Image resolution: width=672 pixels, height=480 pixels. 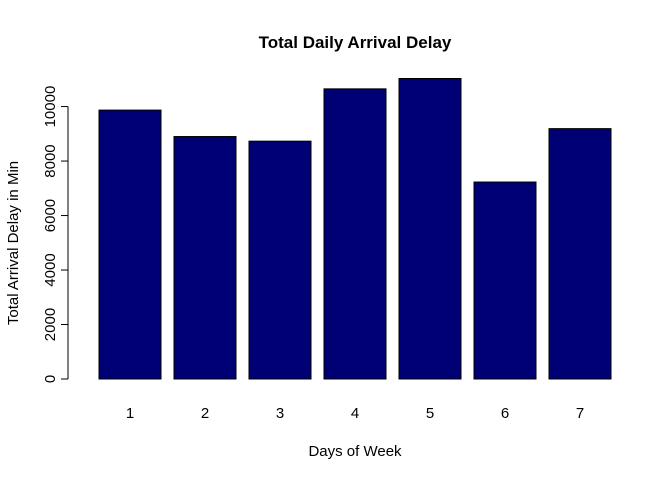 I want to click on y-tick-label-8000: 8000, so click(x=50, y=160).